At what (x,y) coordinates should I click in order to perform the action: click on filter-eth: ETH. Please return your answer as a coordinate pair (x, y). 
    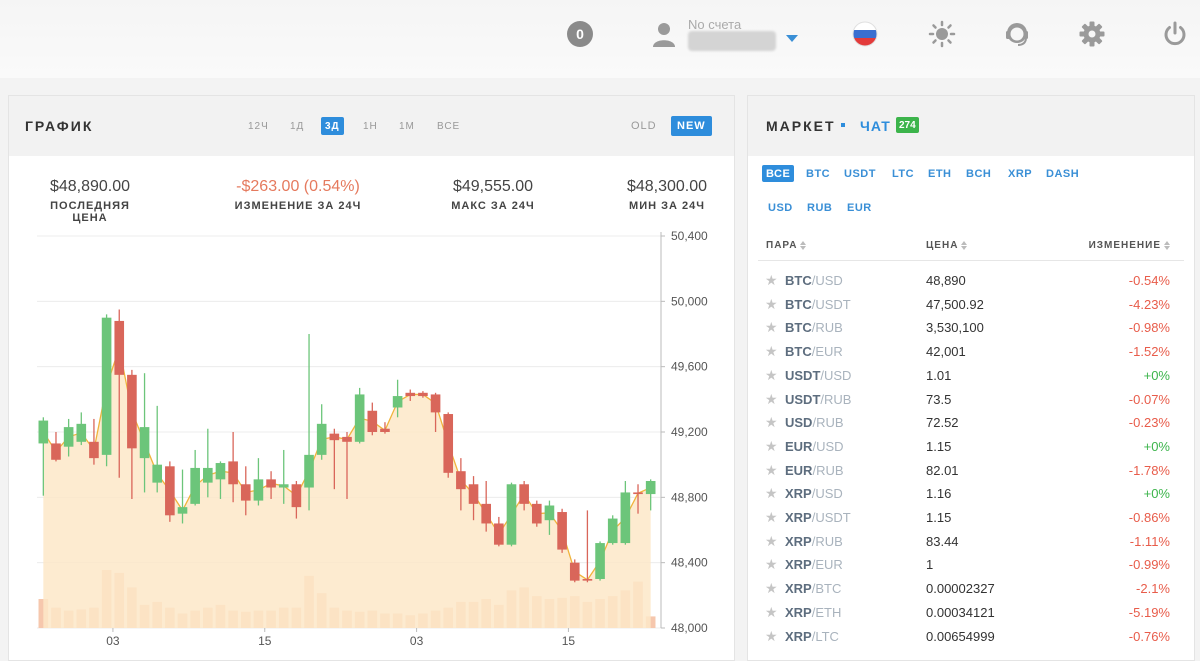
    Looking at the image, I should click on (940, 173).